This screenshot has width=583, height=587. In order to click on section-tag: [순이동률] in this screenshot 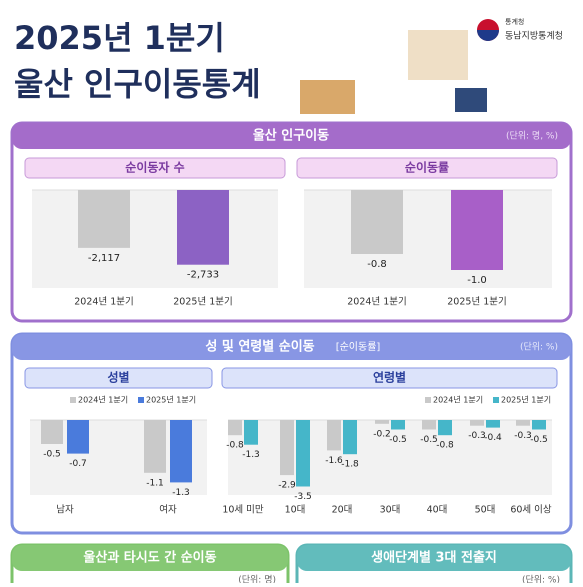, I will do `click(358, 347)`.